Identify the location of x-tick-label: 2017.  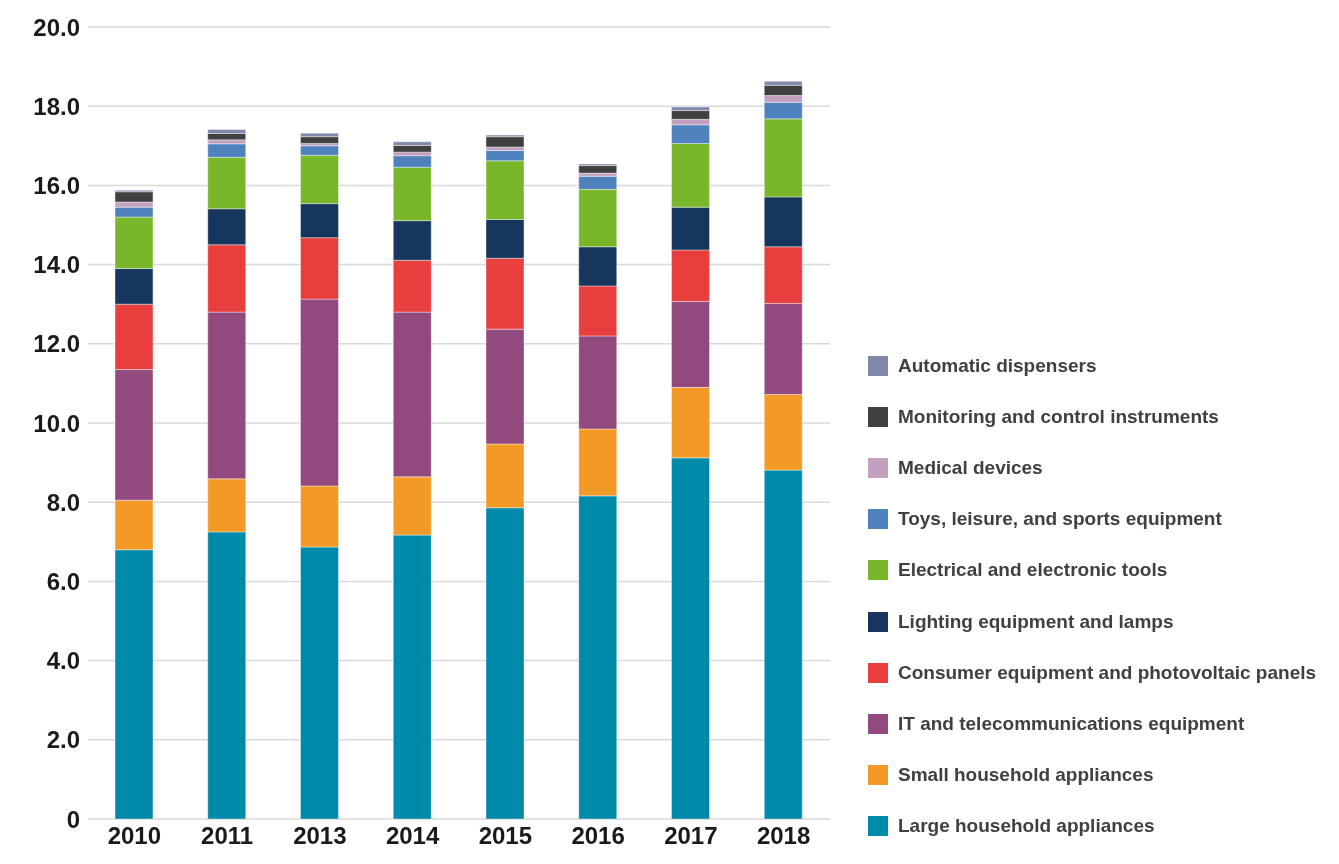
(691, 836).